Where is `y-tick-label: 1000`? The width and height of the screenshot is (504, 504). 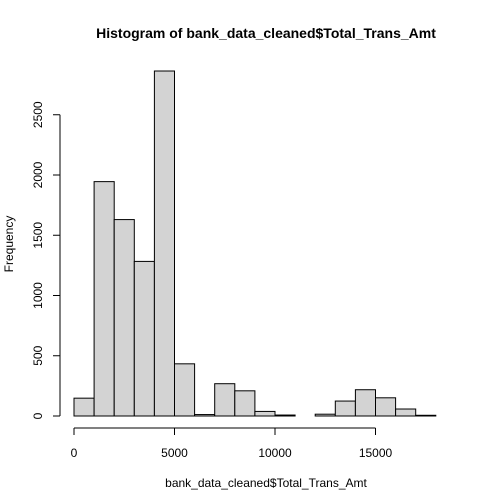
y-tick-label: 1000 is located at coordinates (38, 295).